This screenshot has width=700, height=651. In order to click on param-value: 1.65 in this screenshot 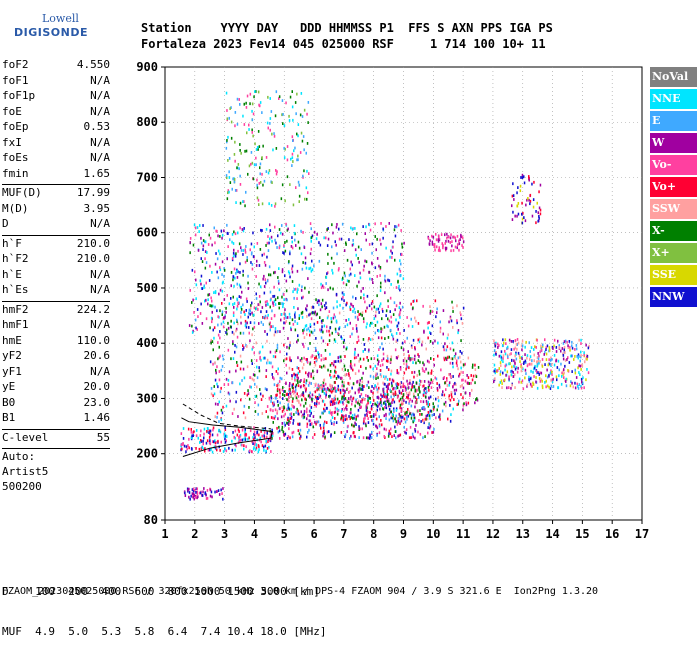, I will do `click(97, 173)`.